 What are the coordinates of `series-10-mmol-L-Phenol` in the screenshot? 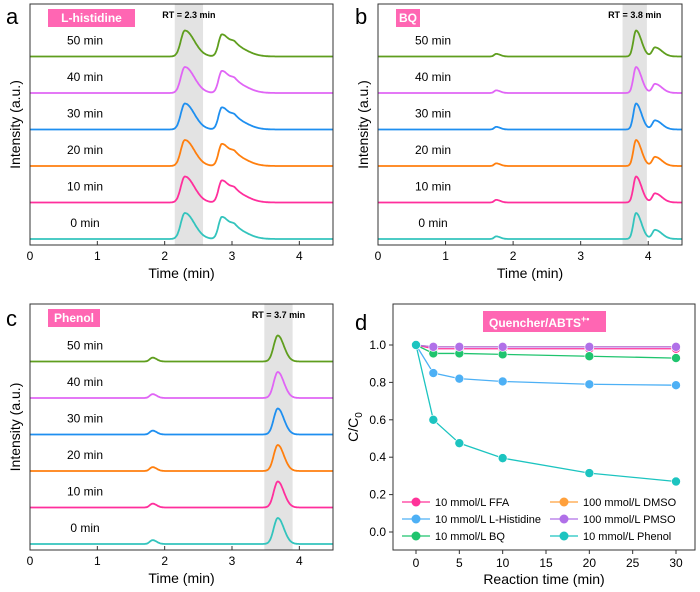 It's located at (546, 413).